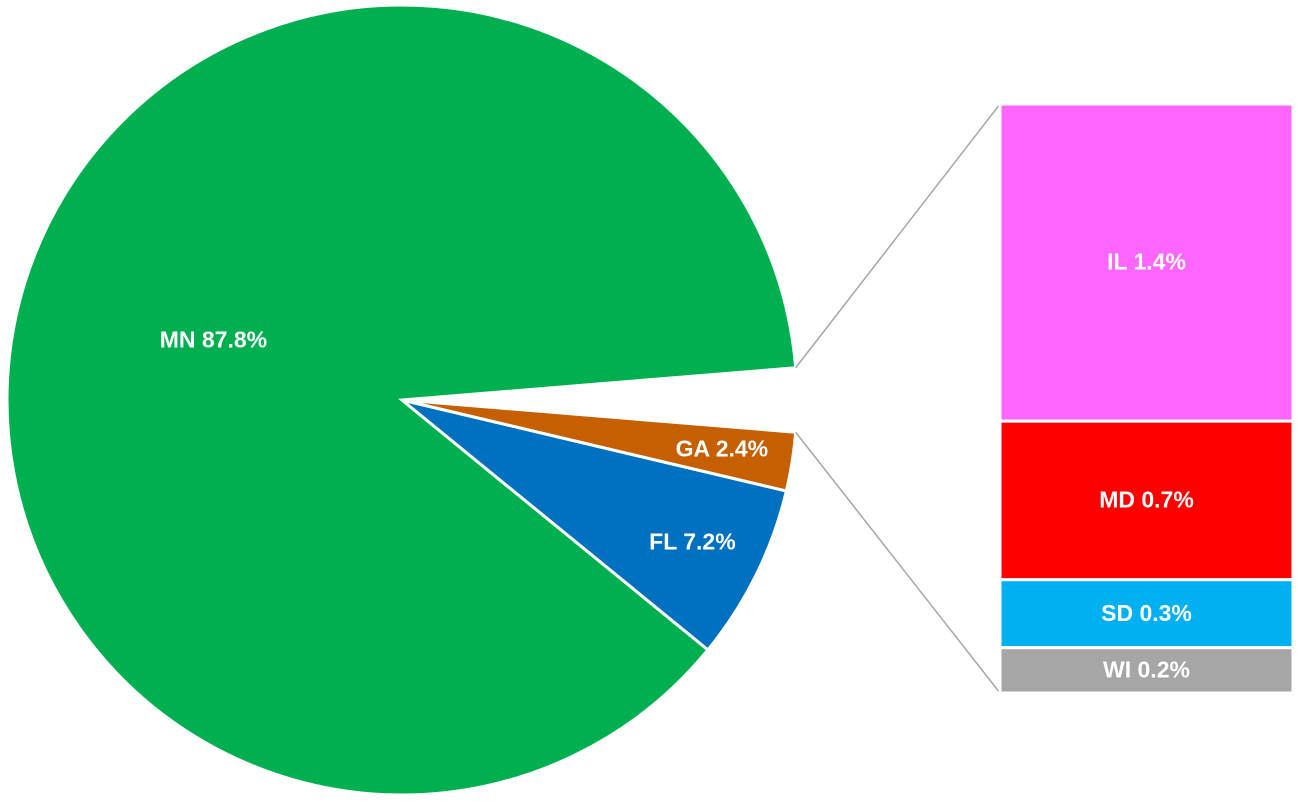 This screenshot has width=1301, height=801. What do you see at coordinates (1146, 500) in the screenshot?
I see `bar-label: MD 0.7%` at bounding box center [1146, 500].